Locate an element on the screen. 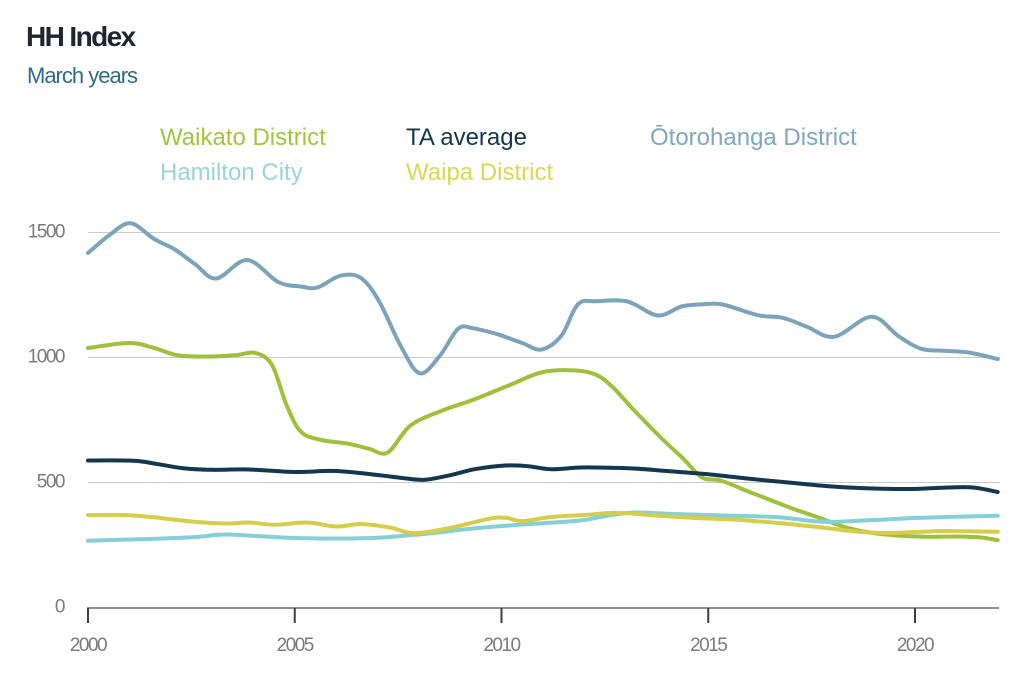  svg-text: 1500 is located at coordinates (46, 232).